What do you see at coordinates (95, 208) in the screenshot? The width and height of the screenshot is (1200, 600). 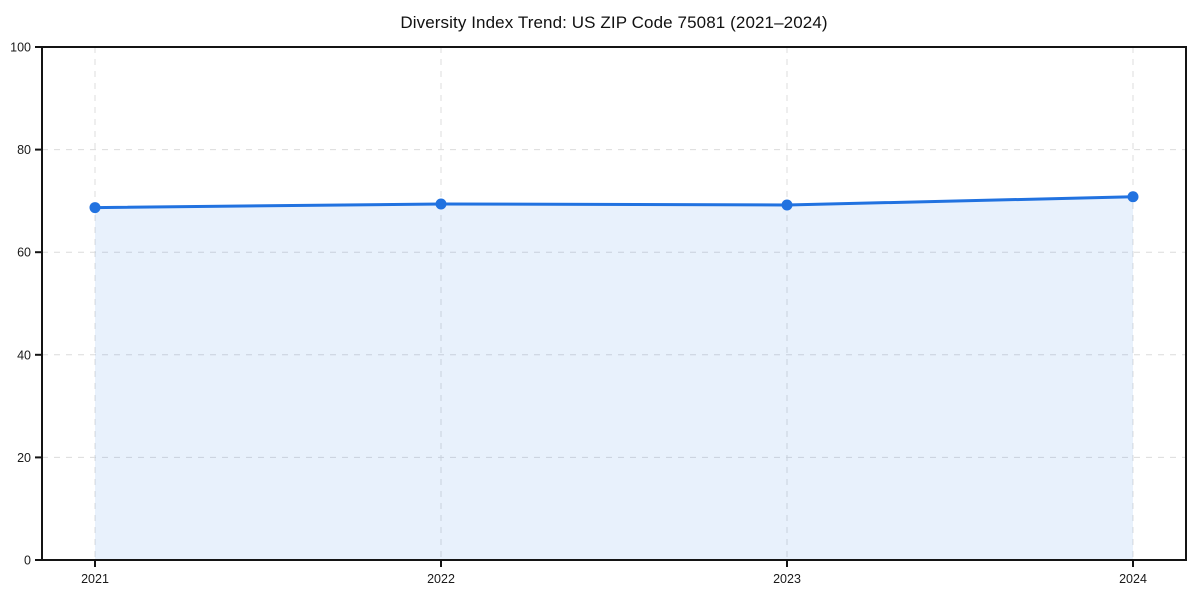 I see `data-point-2021` at bounding box center [95, 208].